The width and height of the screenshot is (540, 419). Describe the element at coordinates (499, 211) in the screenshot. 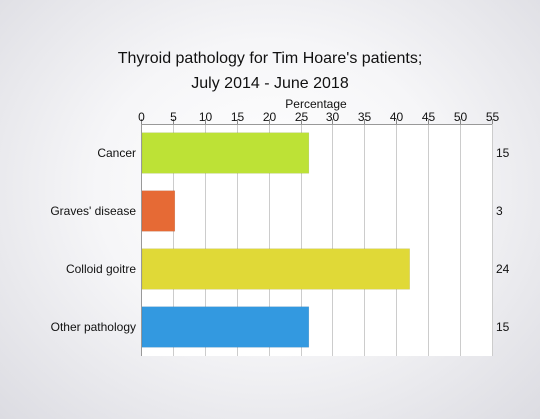

I see `count-label: 3` at that location.